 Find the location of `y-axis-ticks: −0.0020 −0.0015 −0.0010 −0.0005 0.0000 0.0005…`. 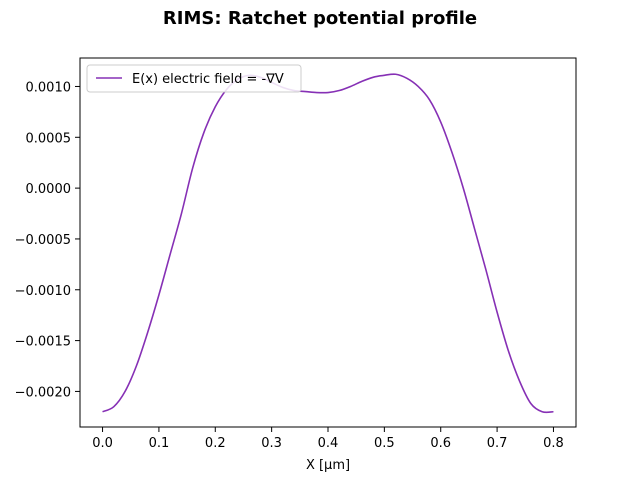

y-axis-ticks: −0.0020 −0.0015 −0.0010 −0.0005 0.0000 0.0005… is located at coordinates (47, 240).